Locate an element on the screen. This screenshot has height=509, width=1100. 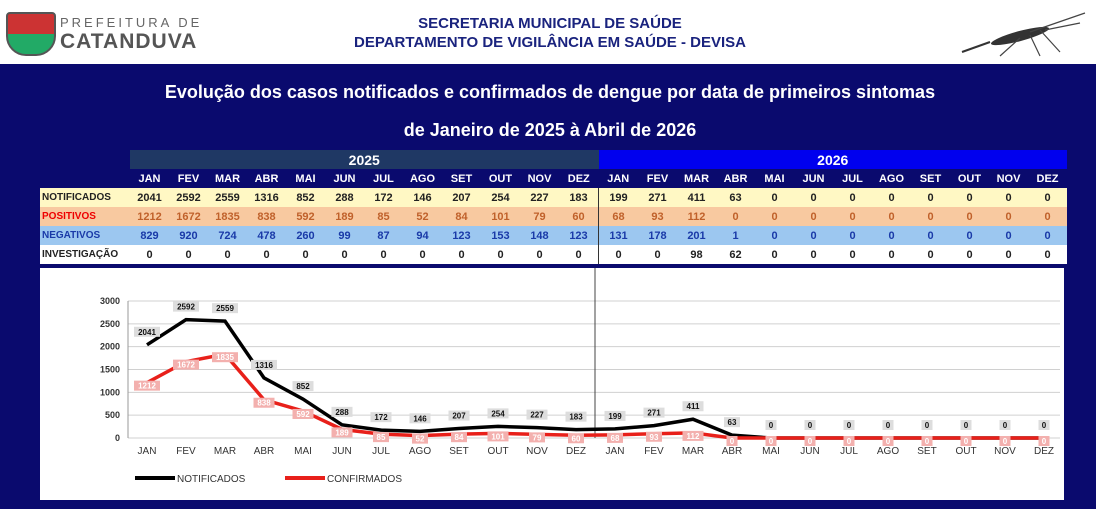
month-header: FEV is located at coordinates (188, 178).